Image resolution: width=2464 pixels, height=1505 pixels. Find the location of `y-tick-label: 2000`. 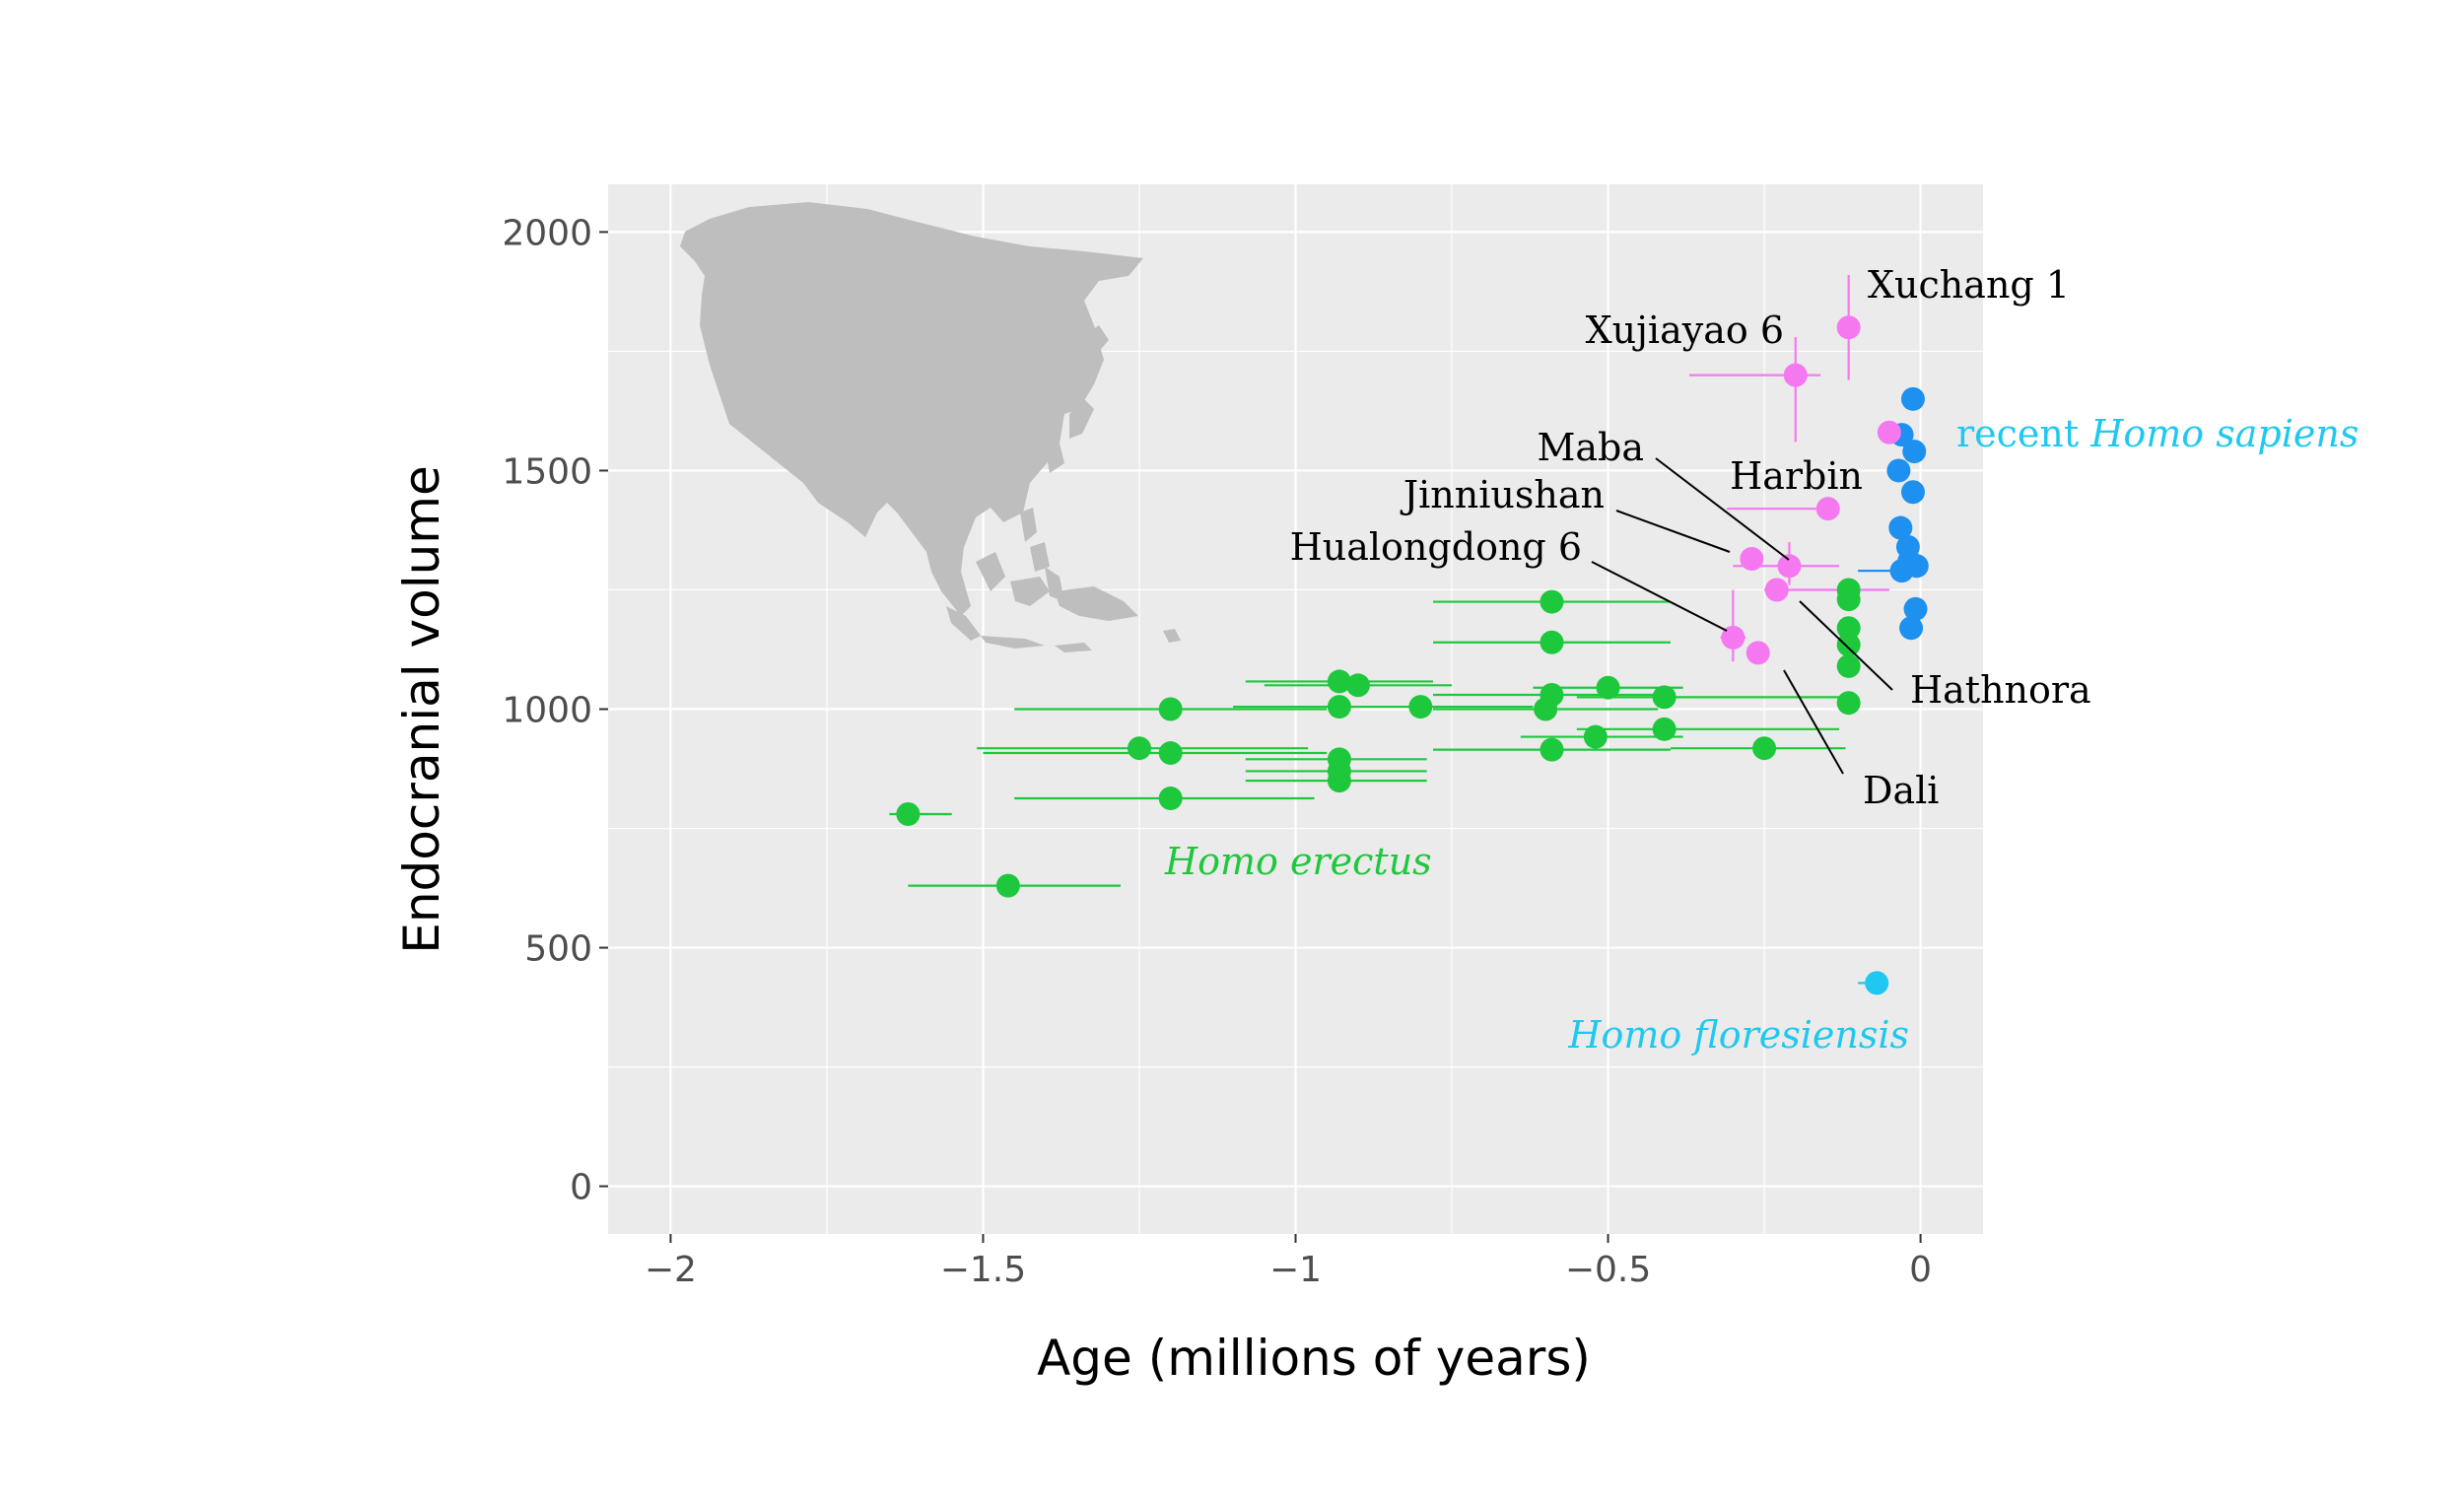

y-tick-label: 2000 is located at coordinates (547, 233).